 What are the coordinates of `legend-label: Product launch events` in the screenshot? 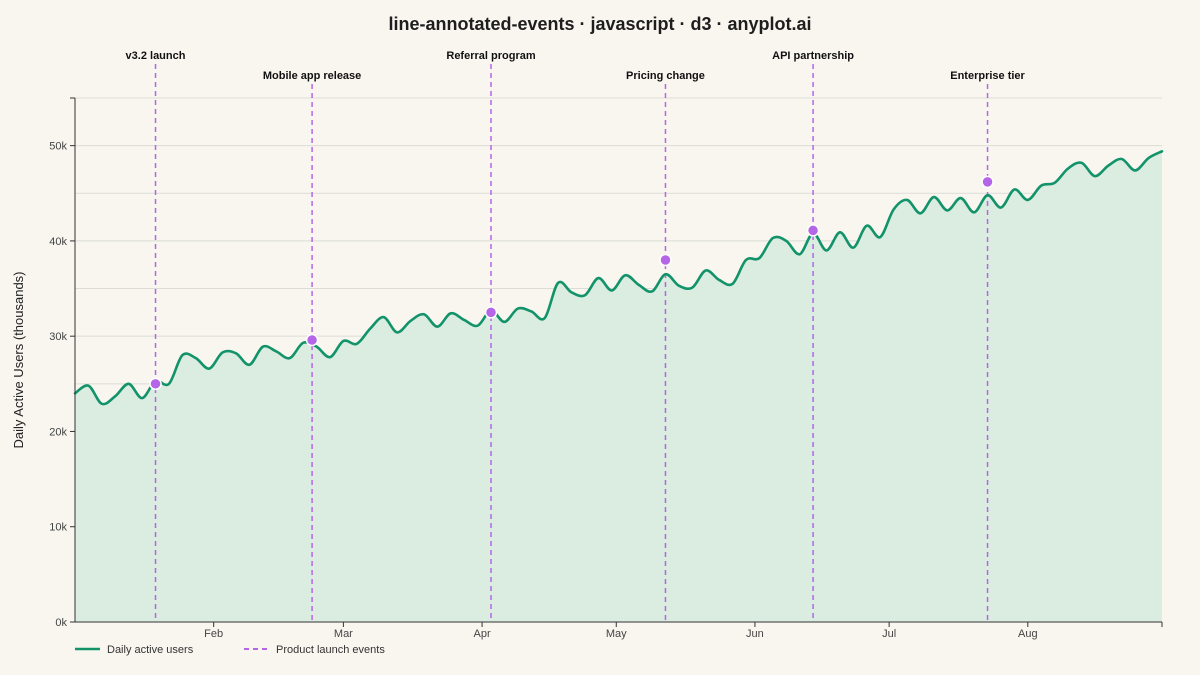 It's located at (330, 650).